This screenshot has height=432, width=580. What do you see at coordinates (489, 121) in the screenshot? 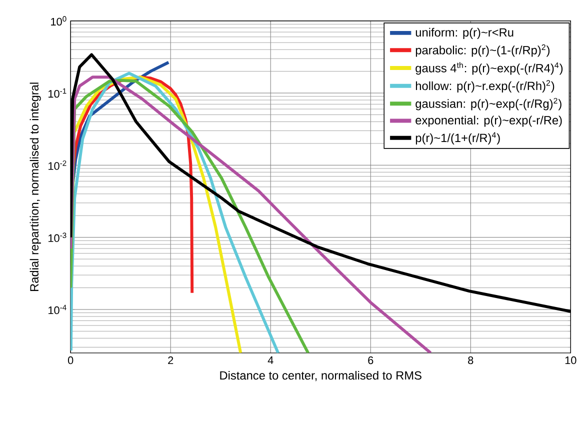
I see `legend-label: exponential: p(r)~exp(-r/Re)` at bounding box center [489, 121].